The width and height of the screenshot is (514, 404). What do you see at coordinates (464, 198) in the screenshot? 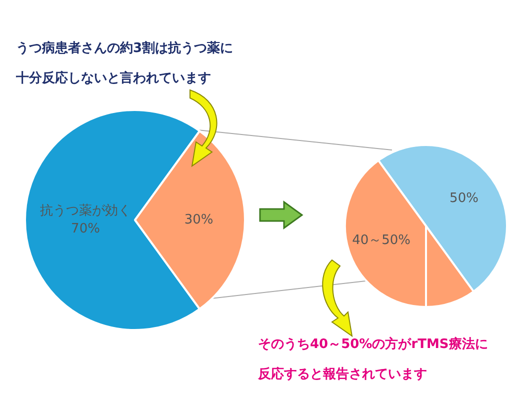
I see `data-label: 50%` at bounding box center [464, 198].